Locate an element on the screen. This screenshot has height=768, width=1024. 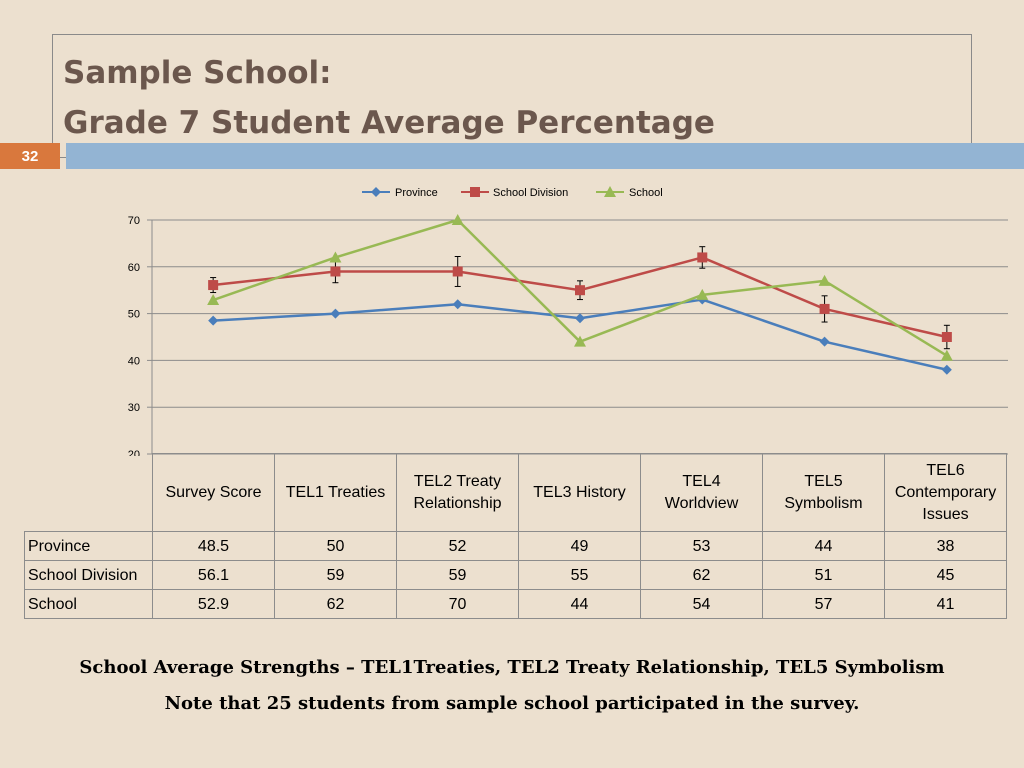
header-text: TEL1 Treaties is located at coordinates (335, 492).